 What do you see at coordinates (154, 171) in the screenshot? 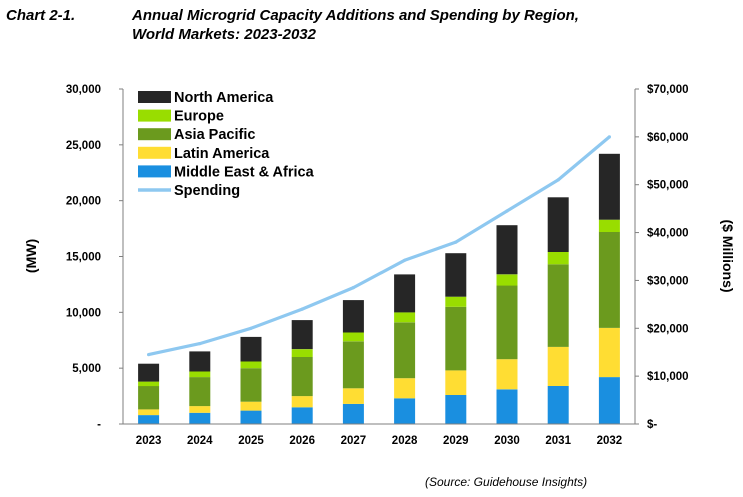
I see `legend-swatch-middle-east-and-africa` at bounding box center [154, 171].